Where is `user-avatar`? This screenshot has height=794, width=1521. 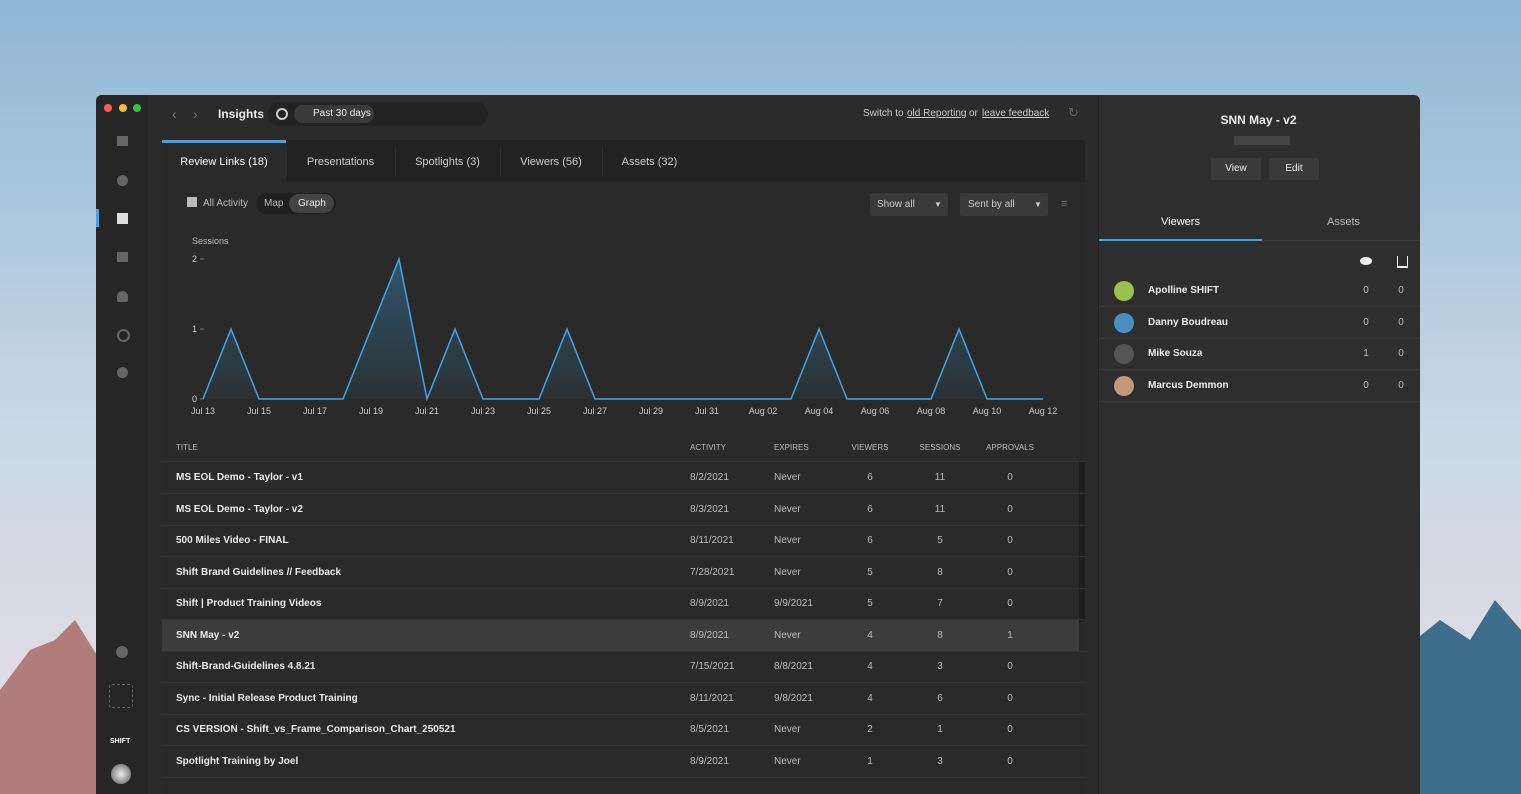
user-avatar is located at coordinates (121, 774).